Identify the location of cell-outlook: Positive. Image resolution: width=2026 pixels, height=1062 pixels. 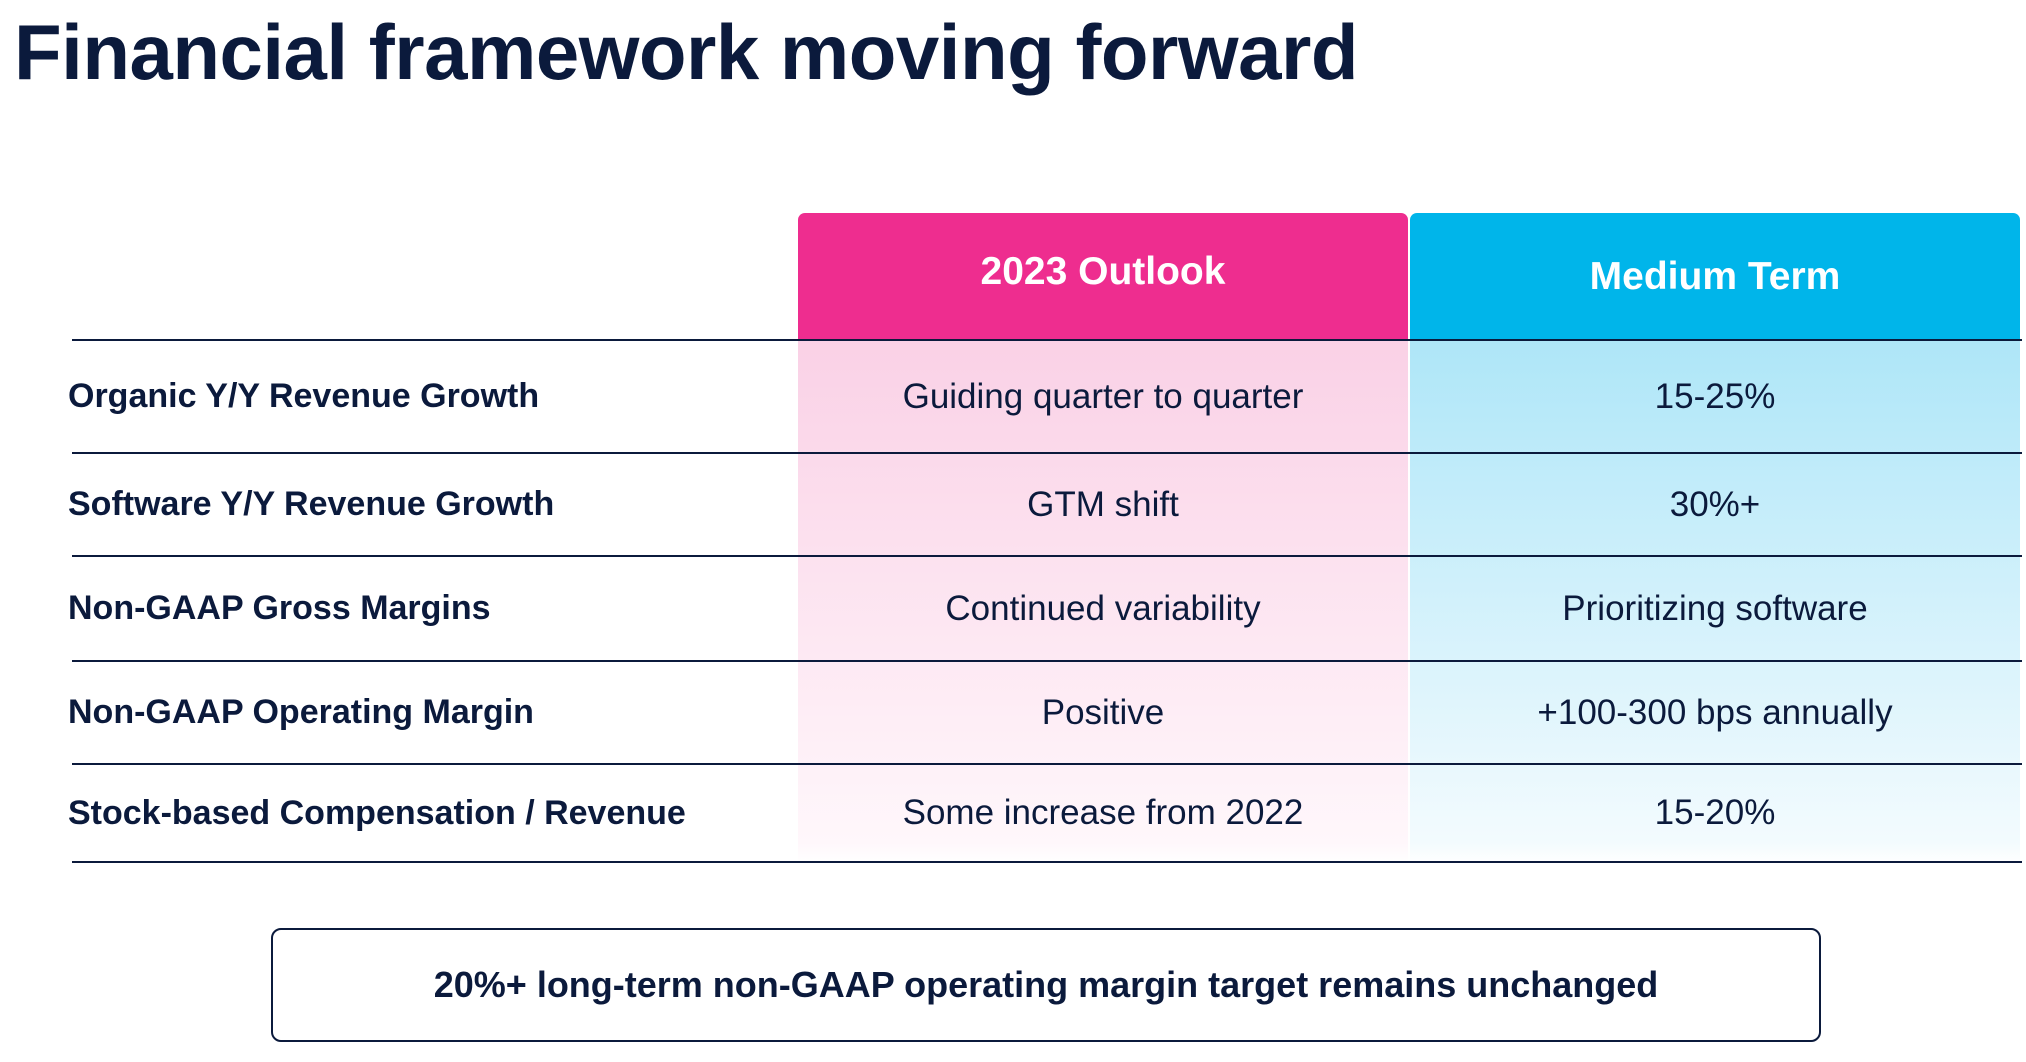
(1103, 712).